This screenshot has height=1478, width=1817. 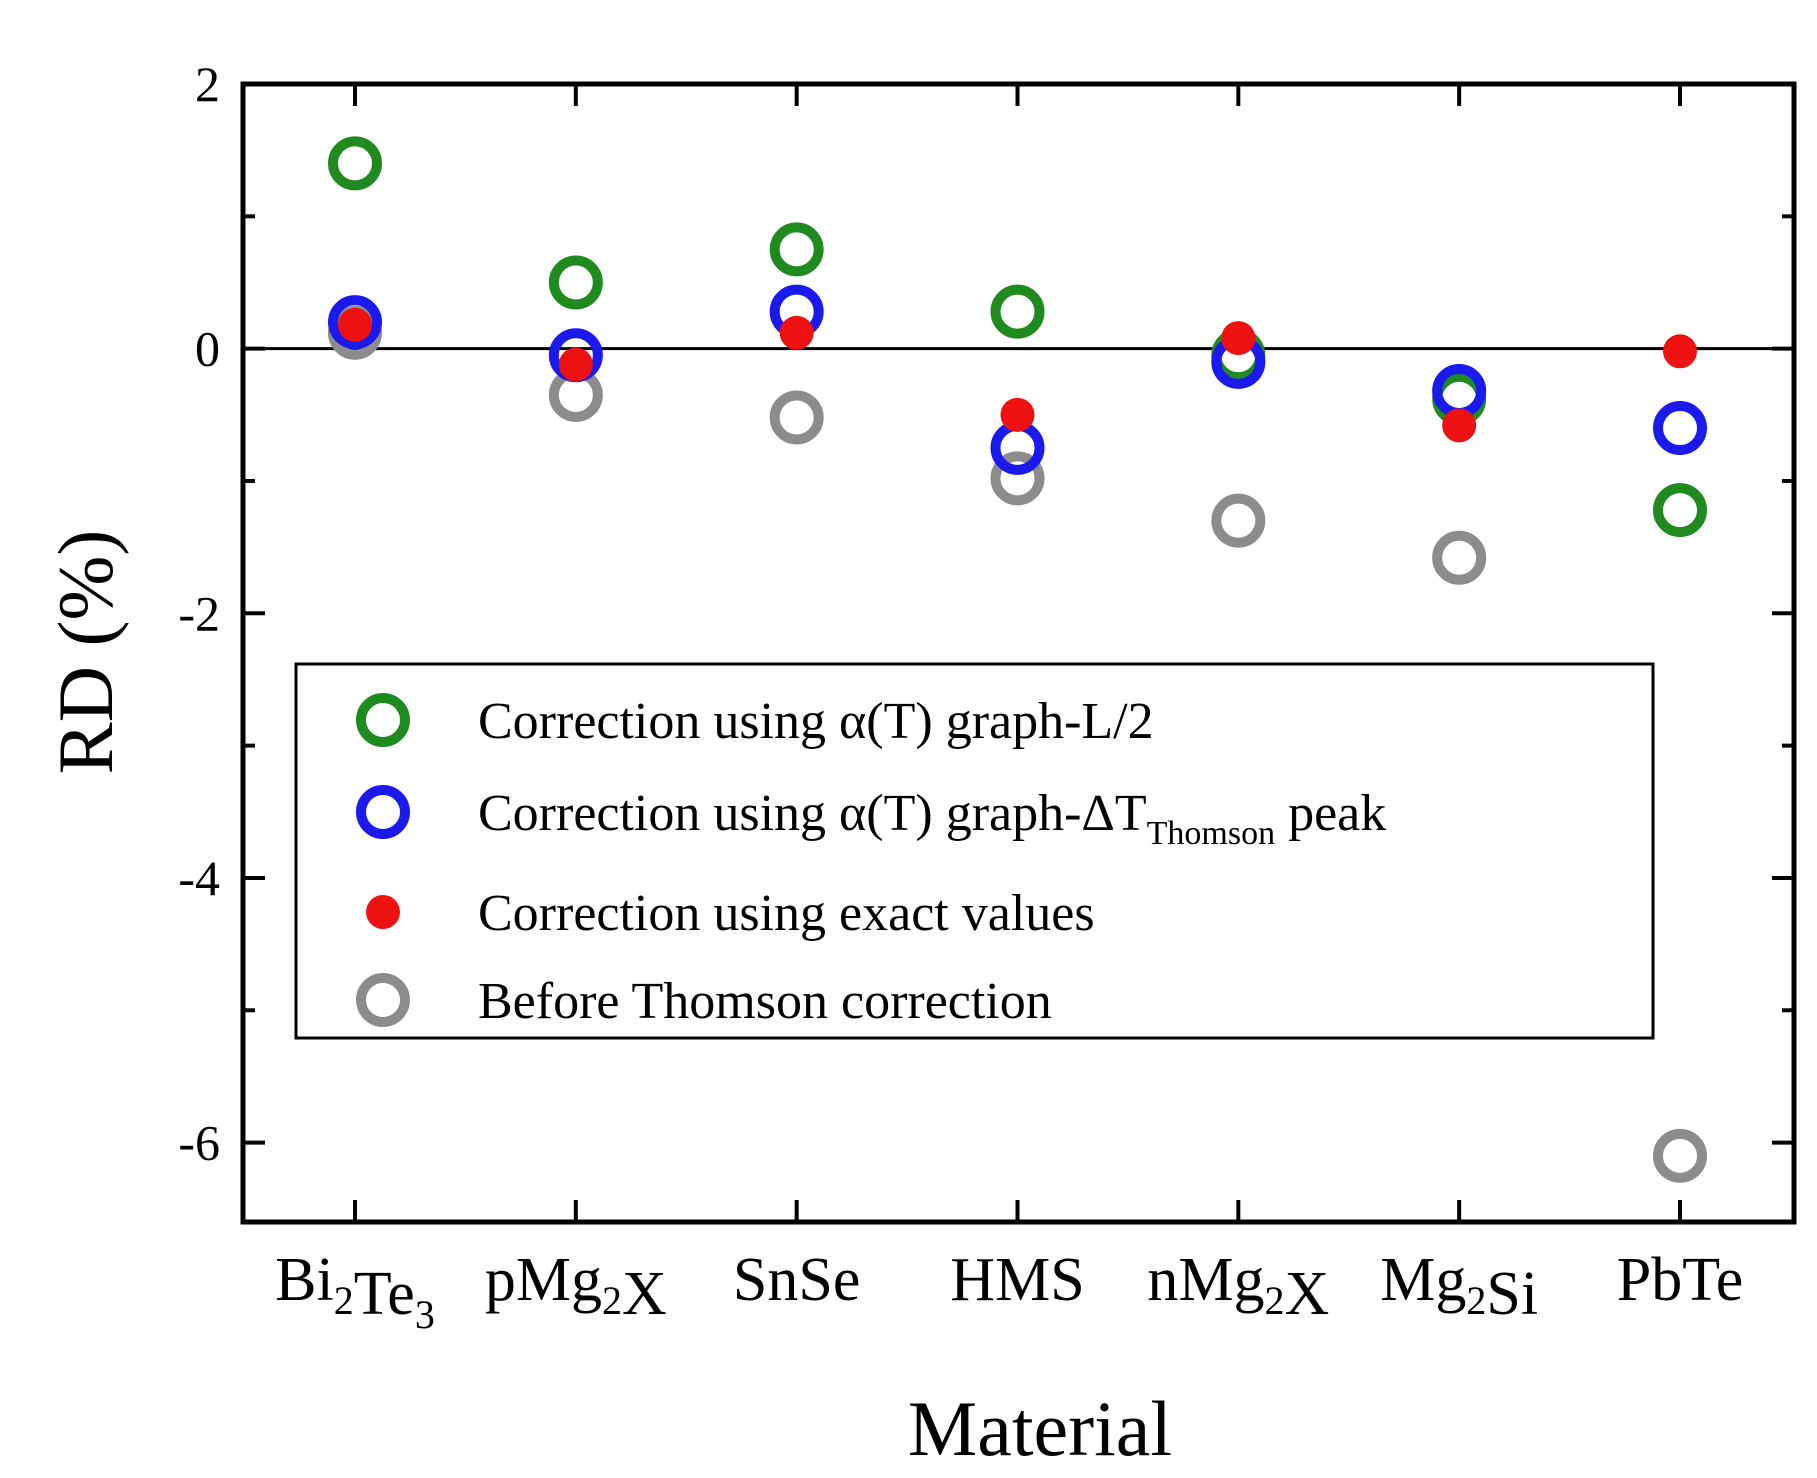 What do you see at coordinates (816, 721) in the screenshot?
I see `legend-label: Correction using α(T) graph-L/2` at bounding box center [816, 721].